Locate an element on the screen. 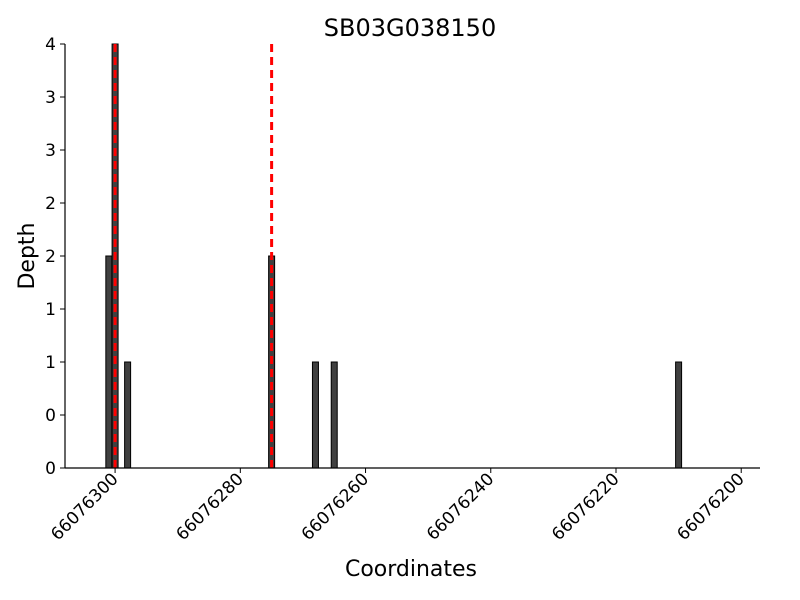  x-tick-label-0: 66076300 is located at coordinates (84, 506).